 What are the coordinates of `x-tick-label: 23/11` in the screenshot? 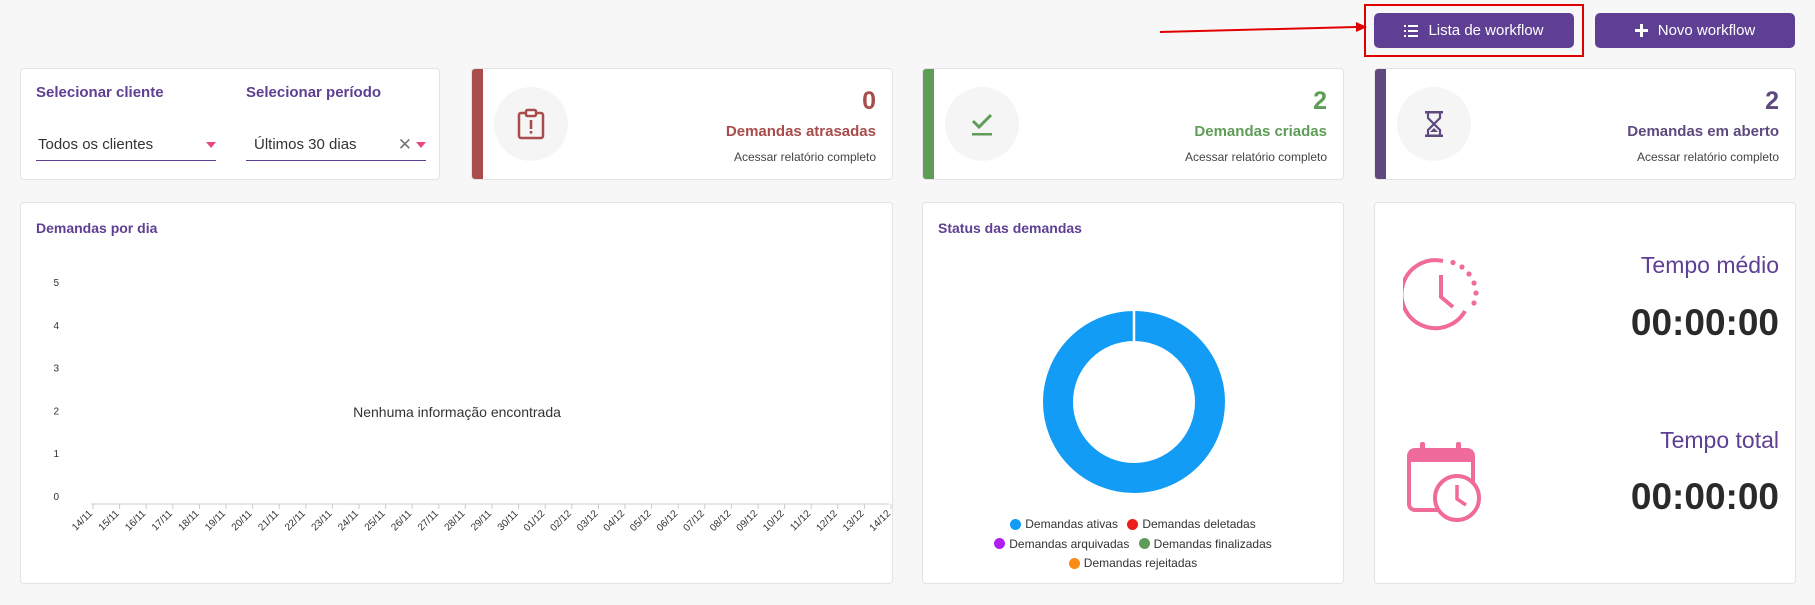 It's located at (322, 520).